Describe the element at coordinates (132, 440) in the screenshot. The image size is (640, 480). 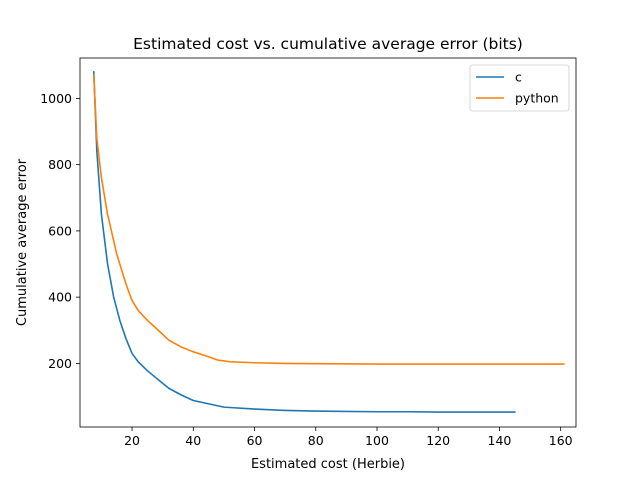
I see `x-tick-label: 20` at that location.